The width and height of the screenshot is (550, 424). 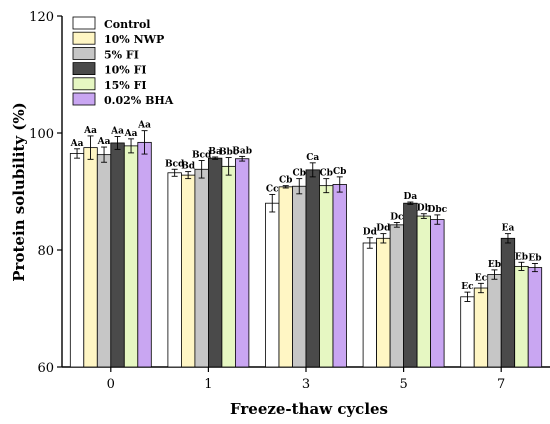 I want to click on legend-label: 0.02% BHA, so click(x=139, y=100).